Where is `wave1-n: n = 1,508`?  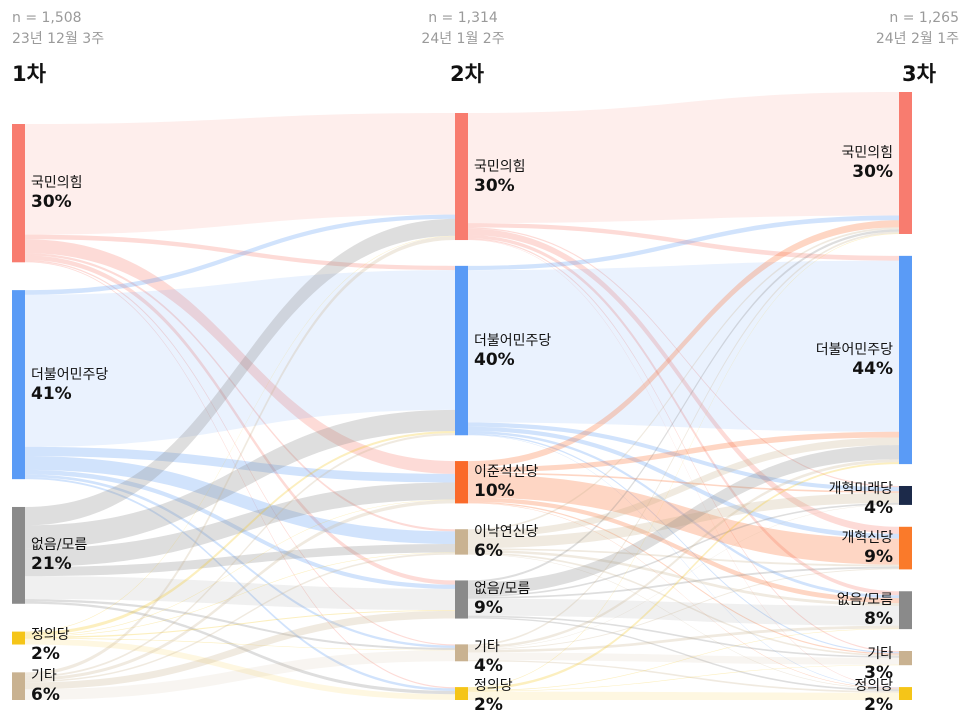 wave1-n: n = 1,508 is located at coordinates (47, 18).